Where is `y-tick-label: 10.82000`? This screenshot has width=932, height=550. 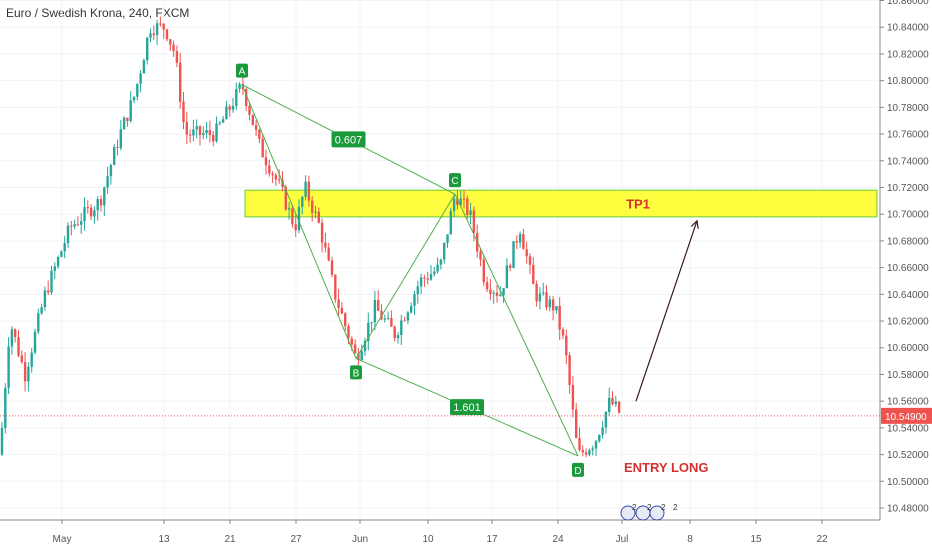 y-tick-label: 10.82000 is located at coordinates (908, 54).